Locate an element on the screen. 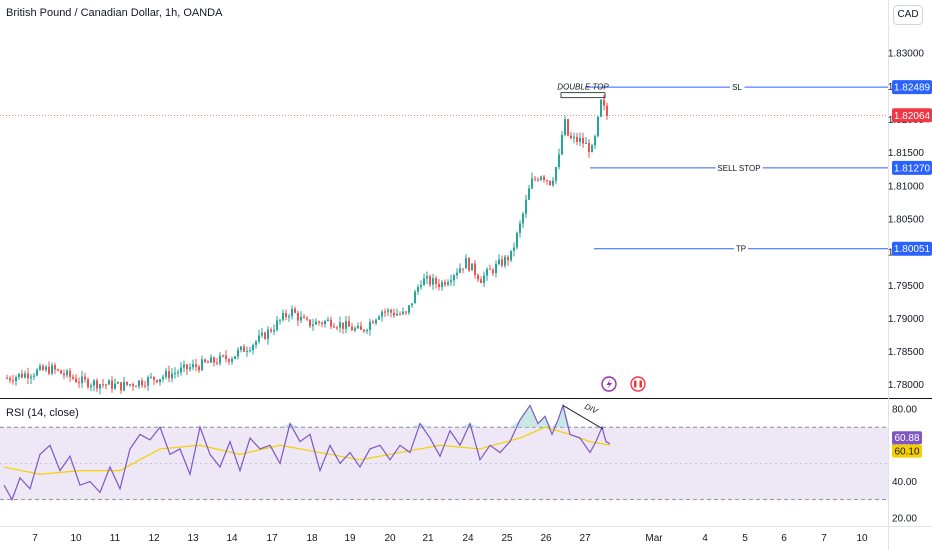 The height and width of the screenshot is (550, 932). time-tick-label: 25 is located at coordinates (507, 538).